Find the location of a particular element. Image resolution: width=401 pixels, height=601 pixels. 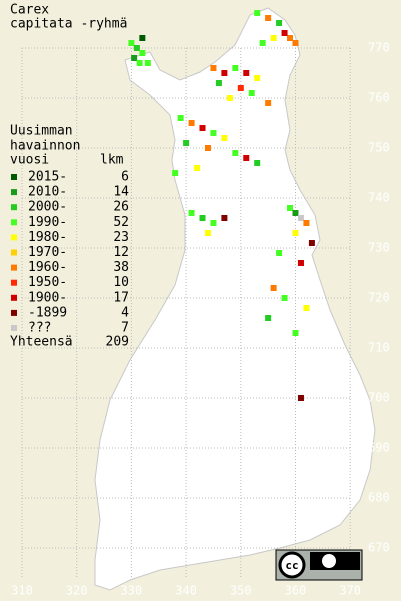

y-axis-label: 720 is located at coordinates (379, 298).